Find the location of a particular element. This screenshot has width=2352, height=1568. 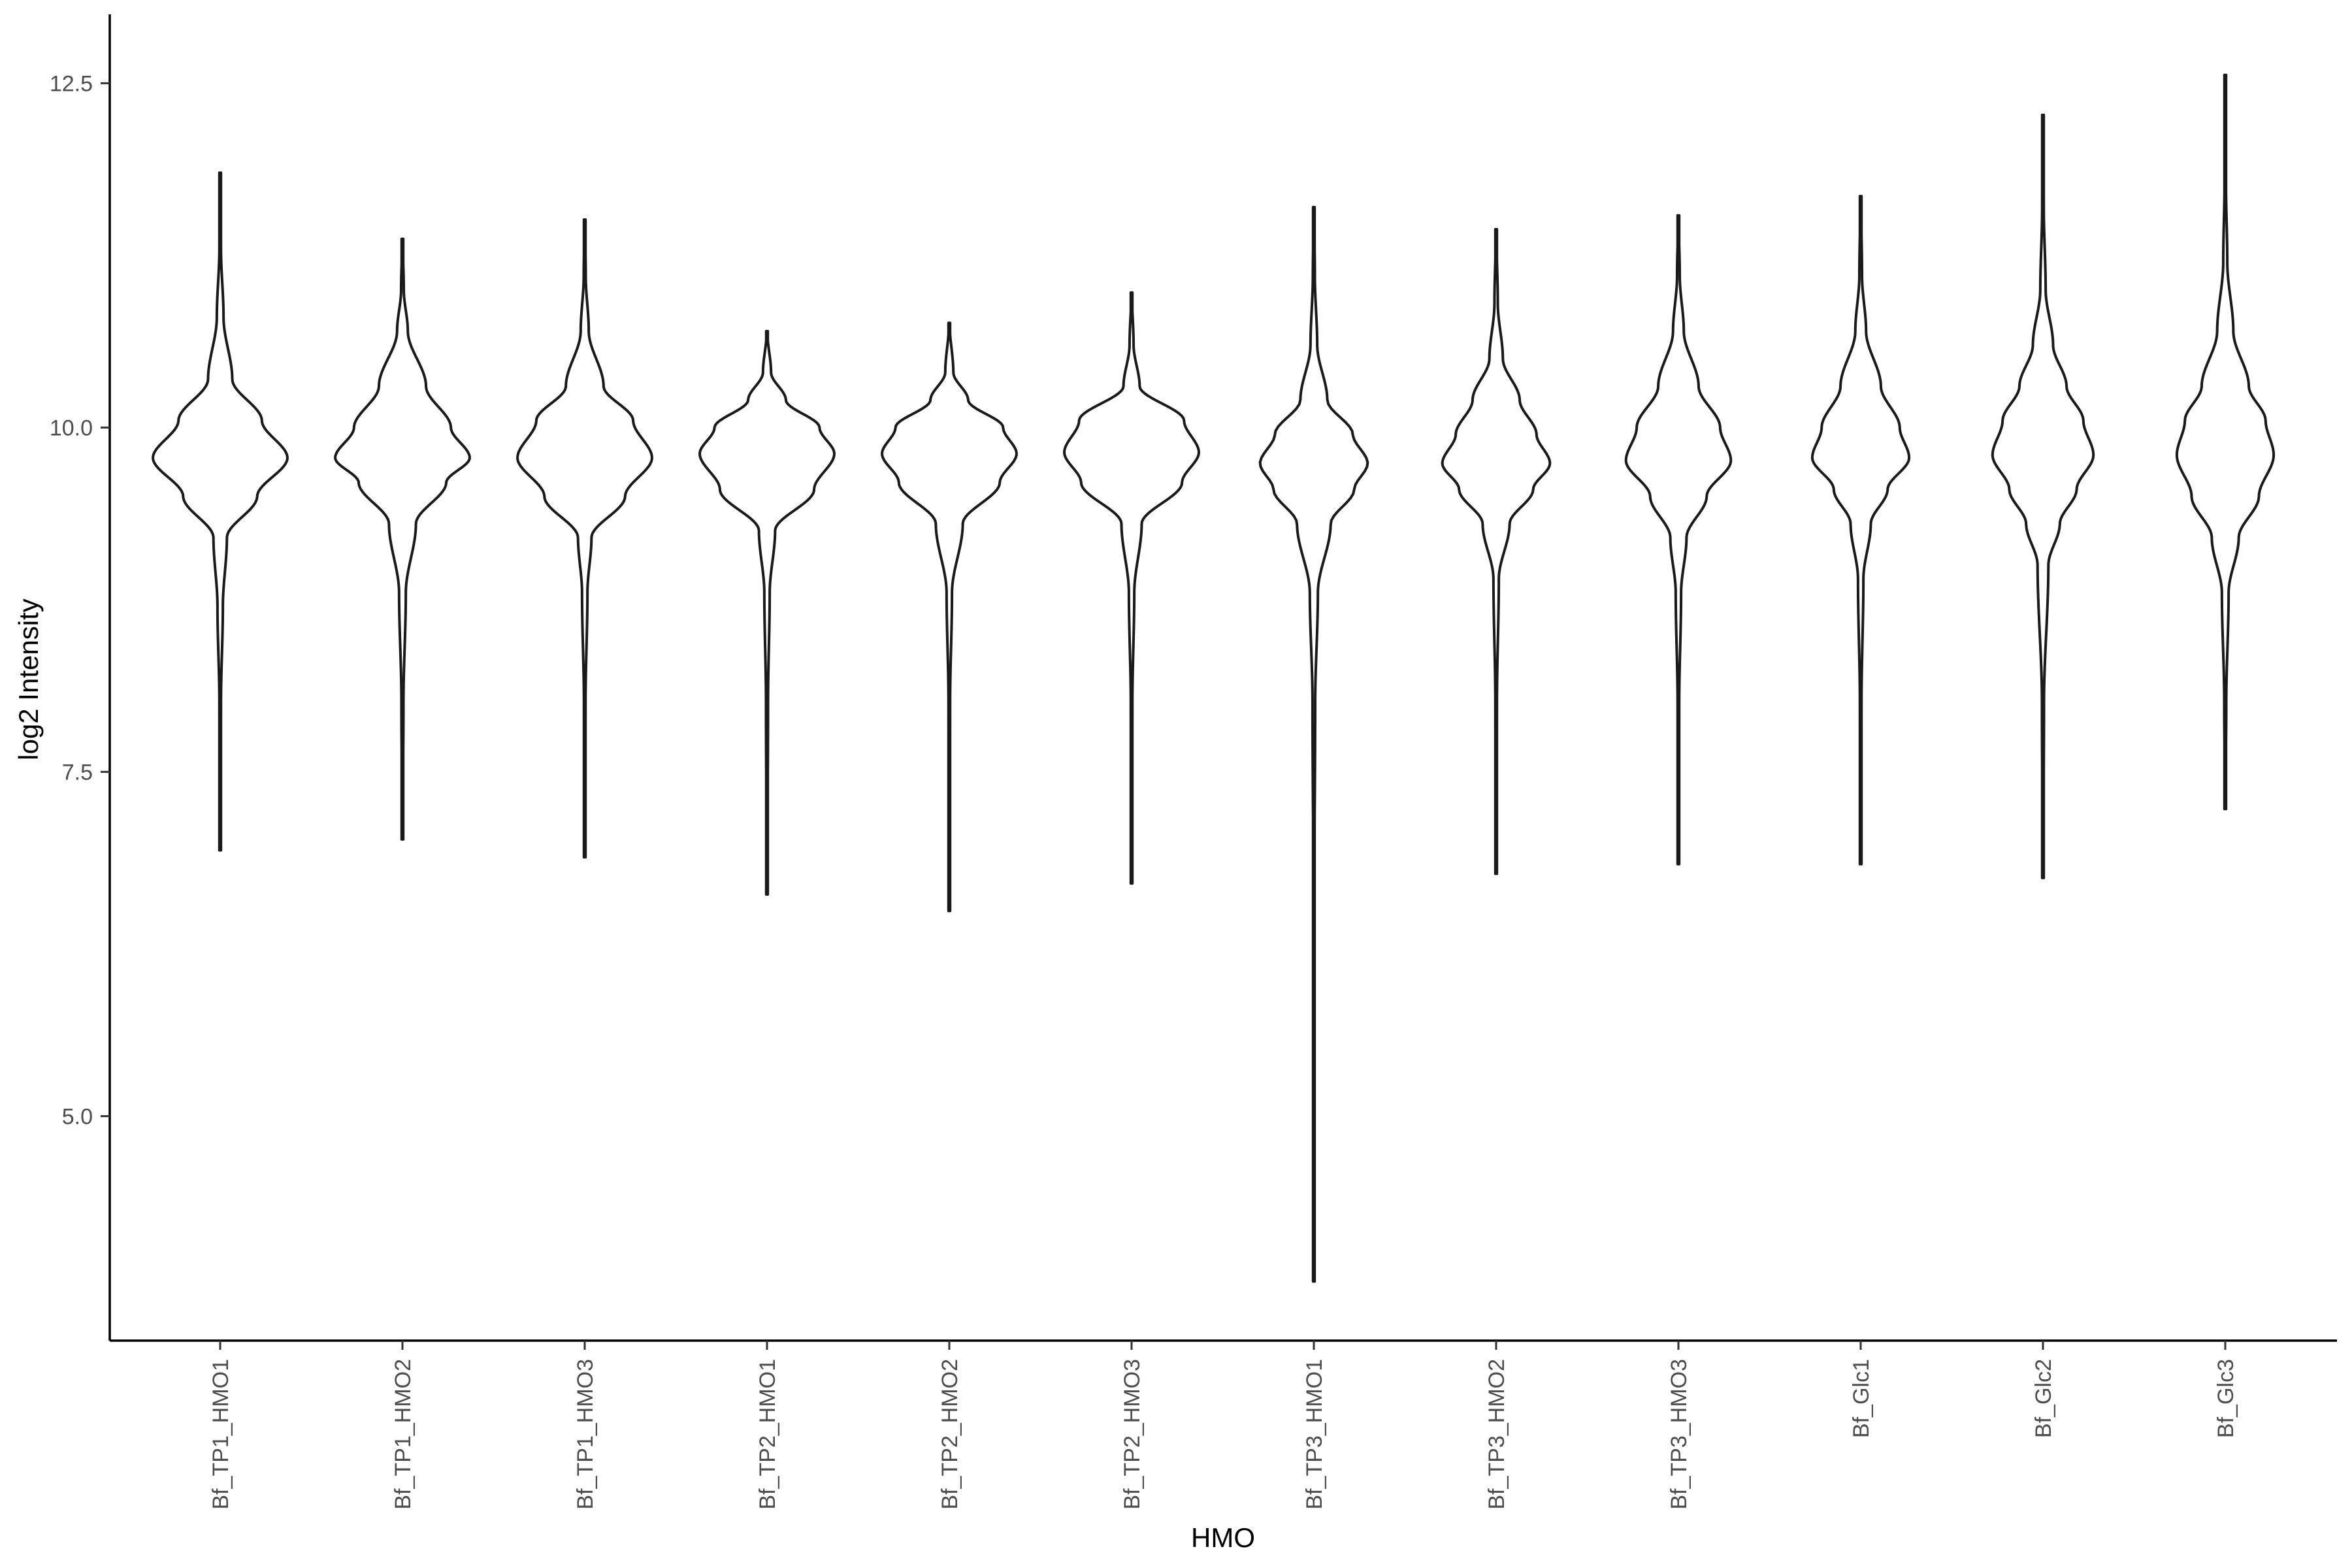

violin-Bf_TP3_HMO2 is located at coordinates (1496, 551).